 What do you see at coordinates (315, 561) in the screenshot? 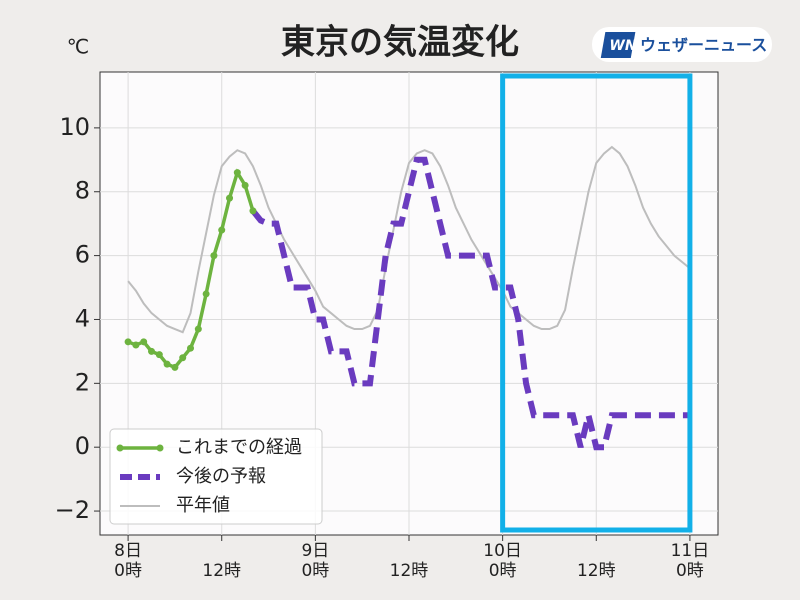
I see `x-tick-label: 9日 0時` at bounding box center [315, 561].